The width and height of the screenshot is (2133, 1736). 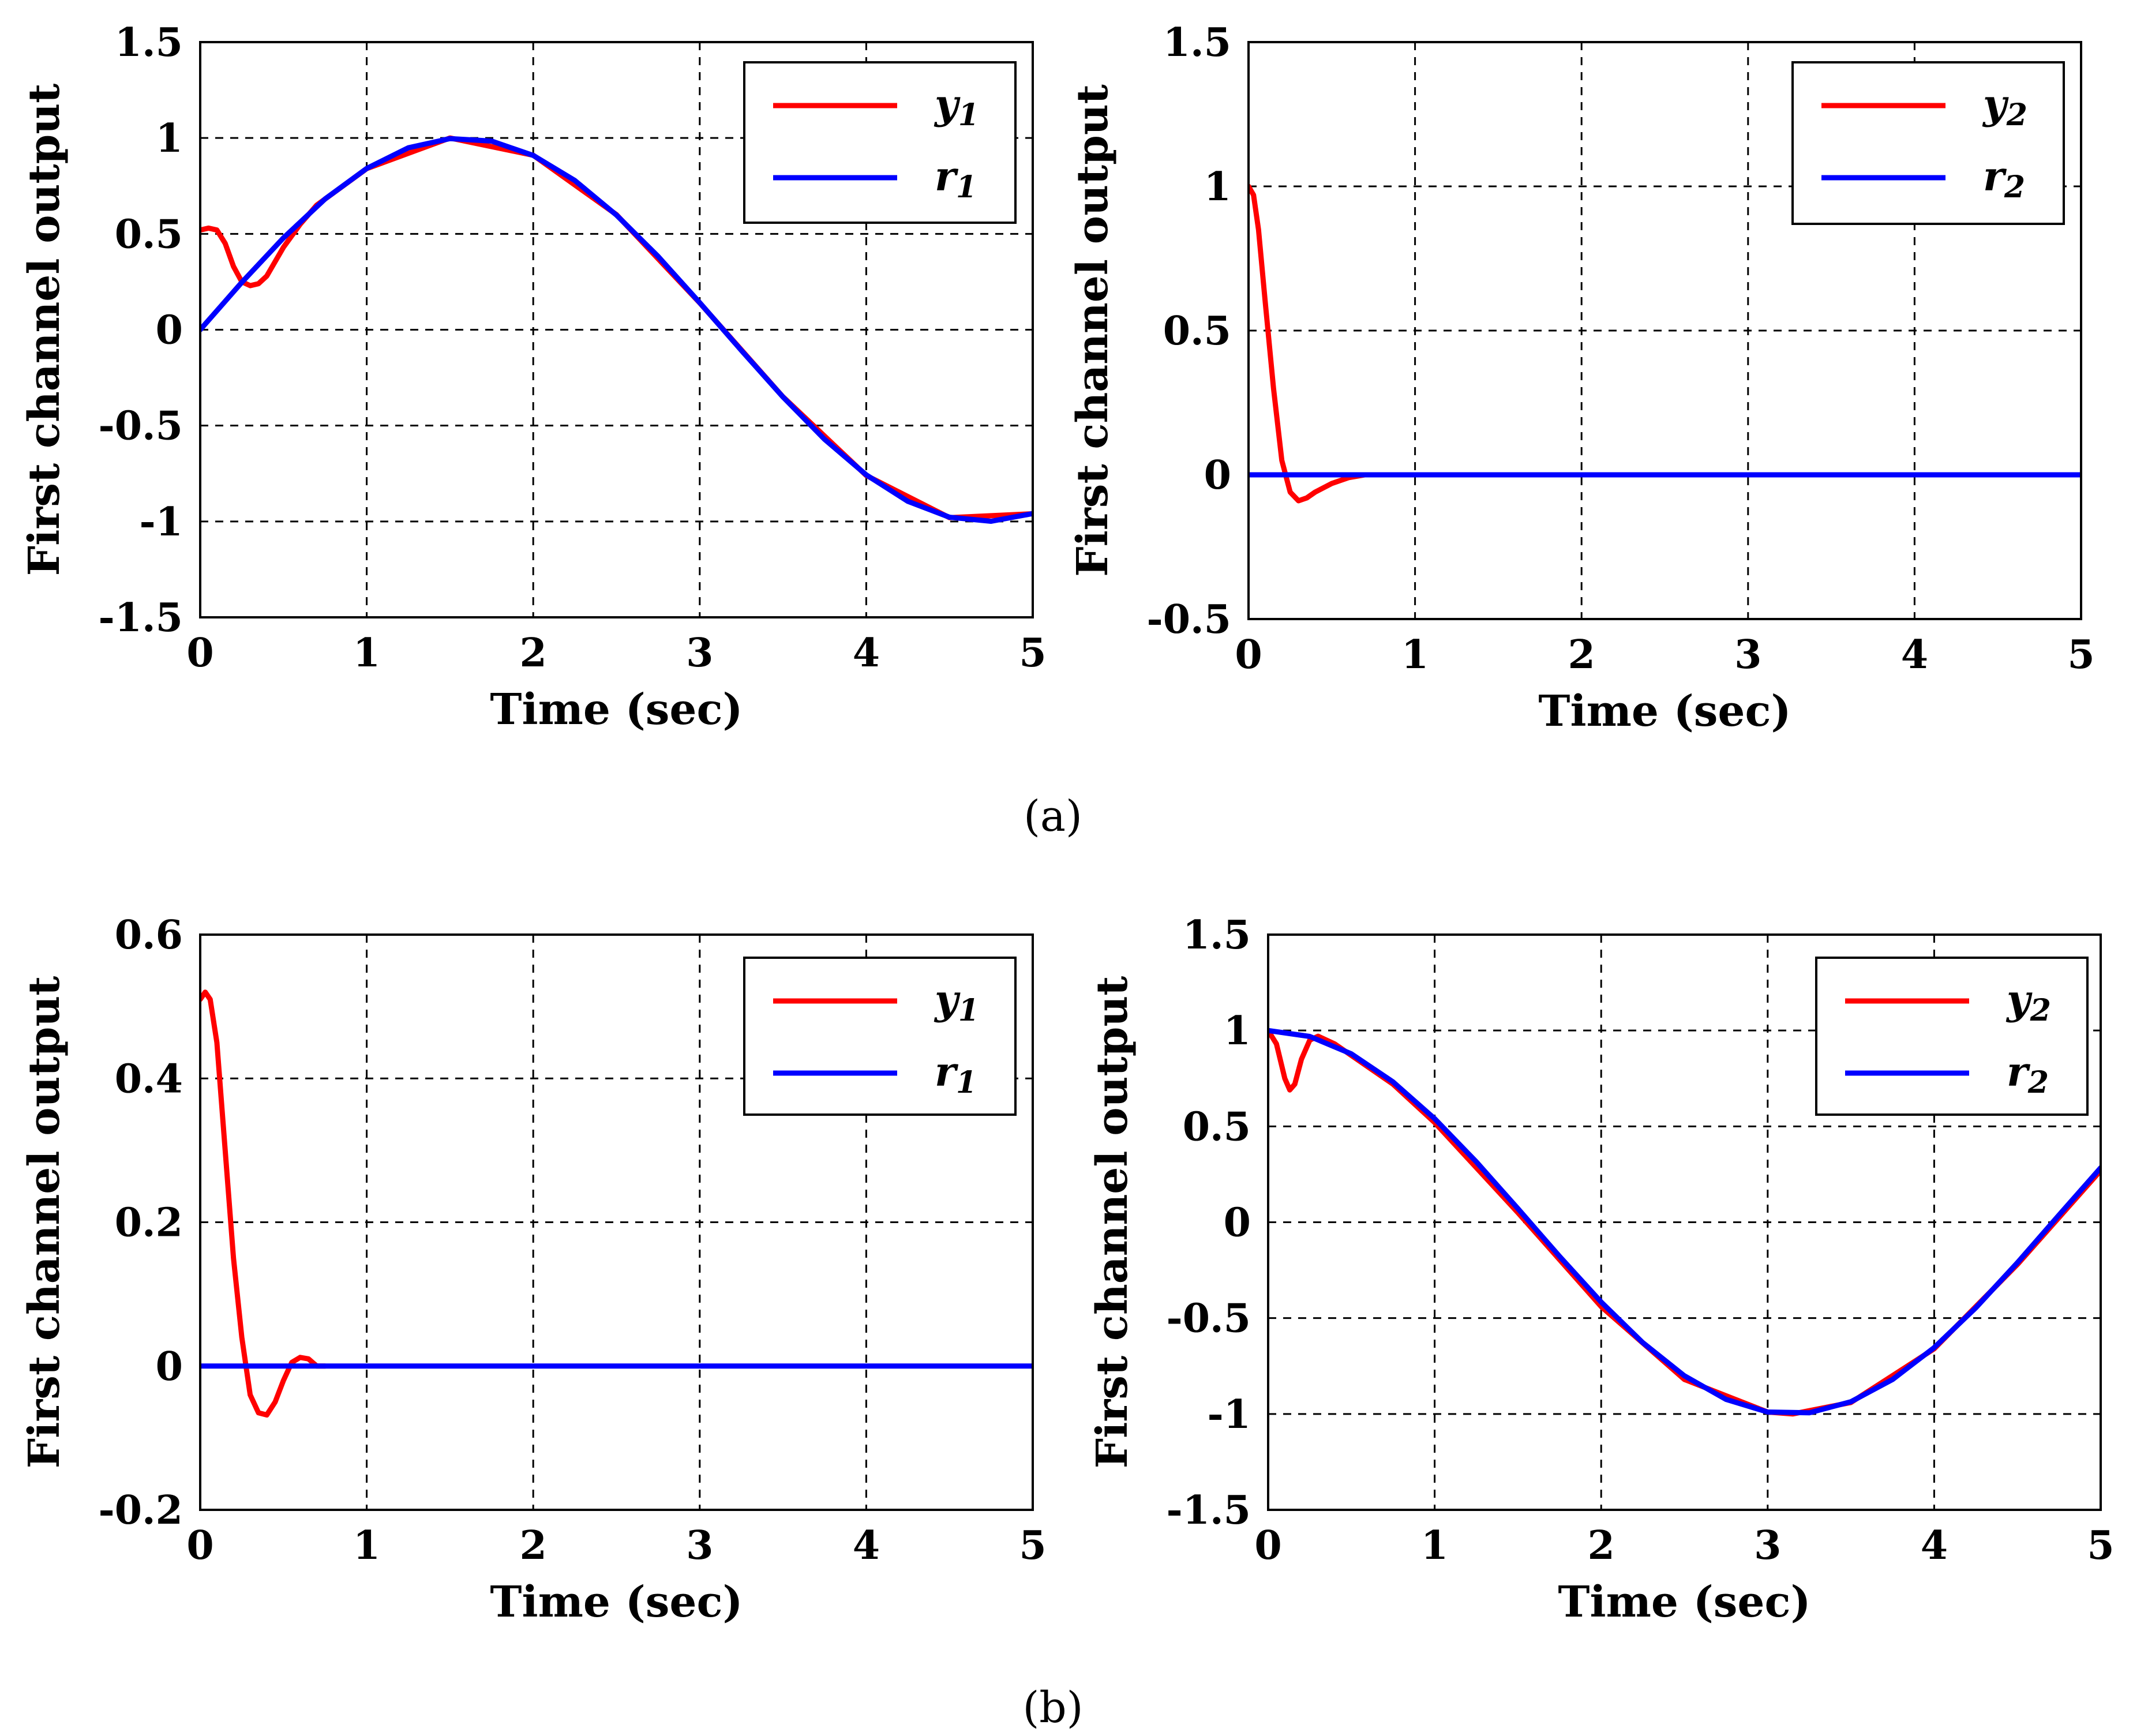 I want to click on caption-b: (b), so click(x=1052, y=1708).